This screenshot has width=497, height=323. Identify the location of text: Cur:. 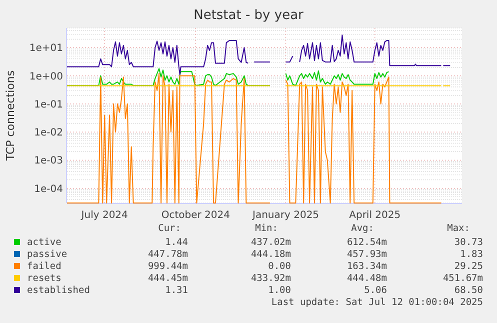
(169, 228).